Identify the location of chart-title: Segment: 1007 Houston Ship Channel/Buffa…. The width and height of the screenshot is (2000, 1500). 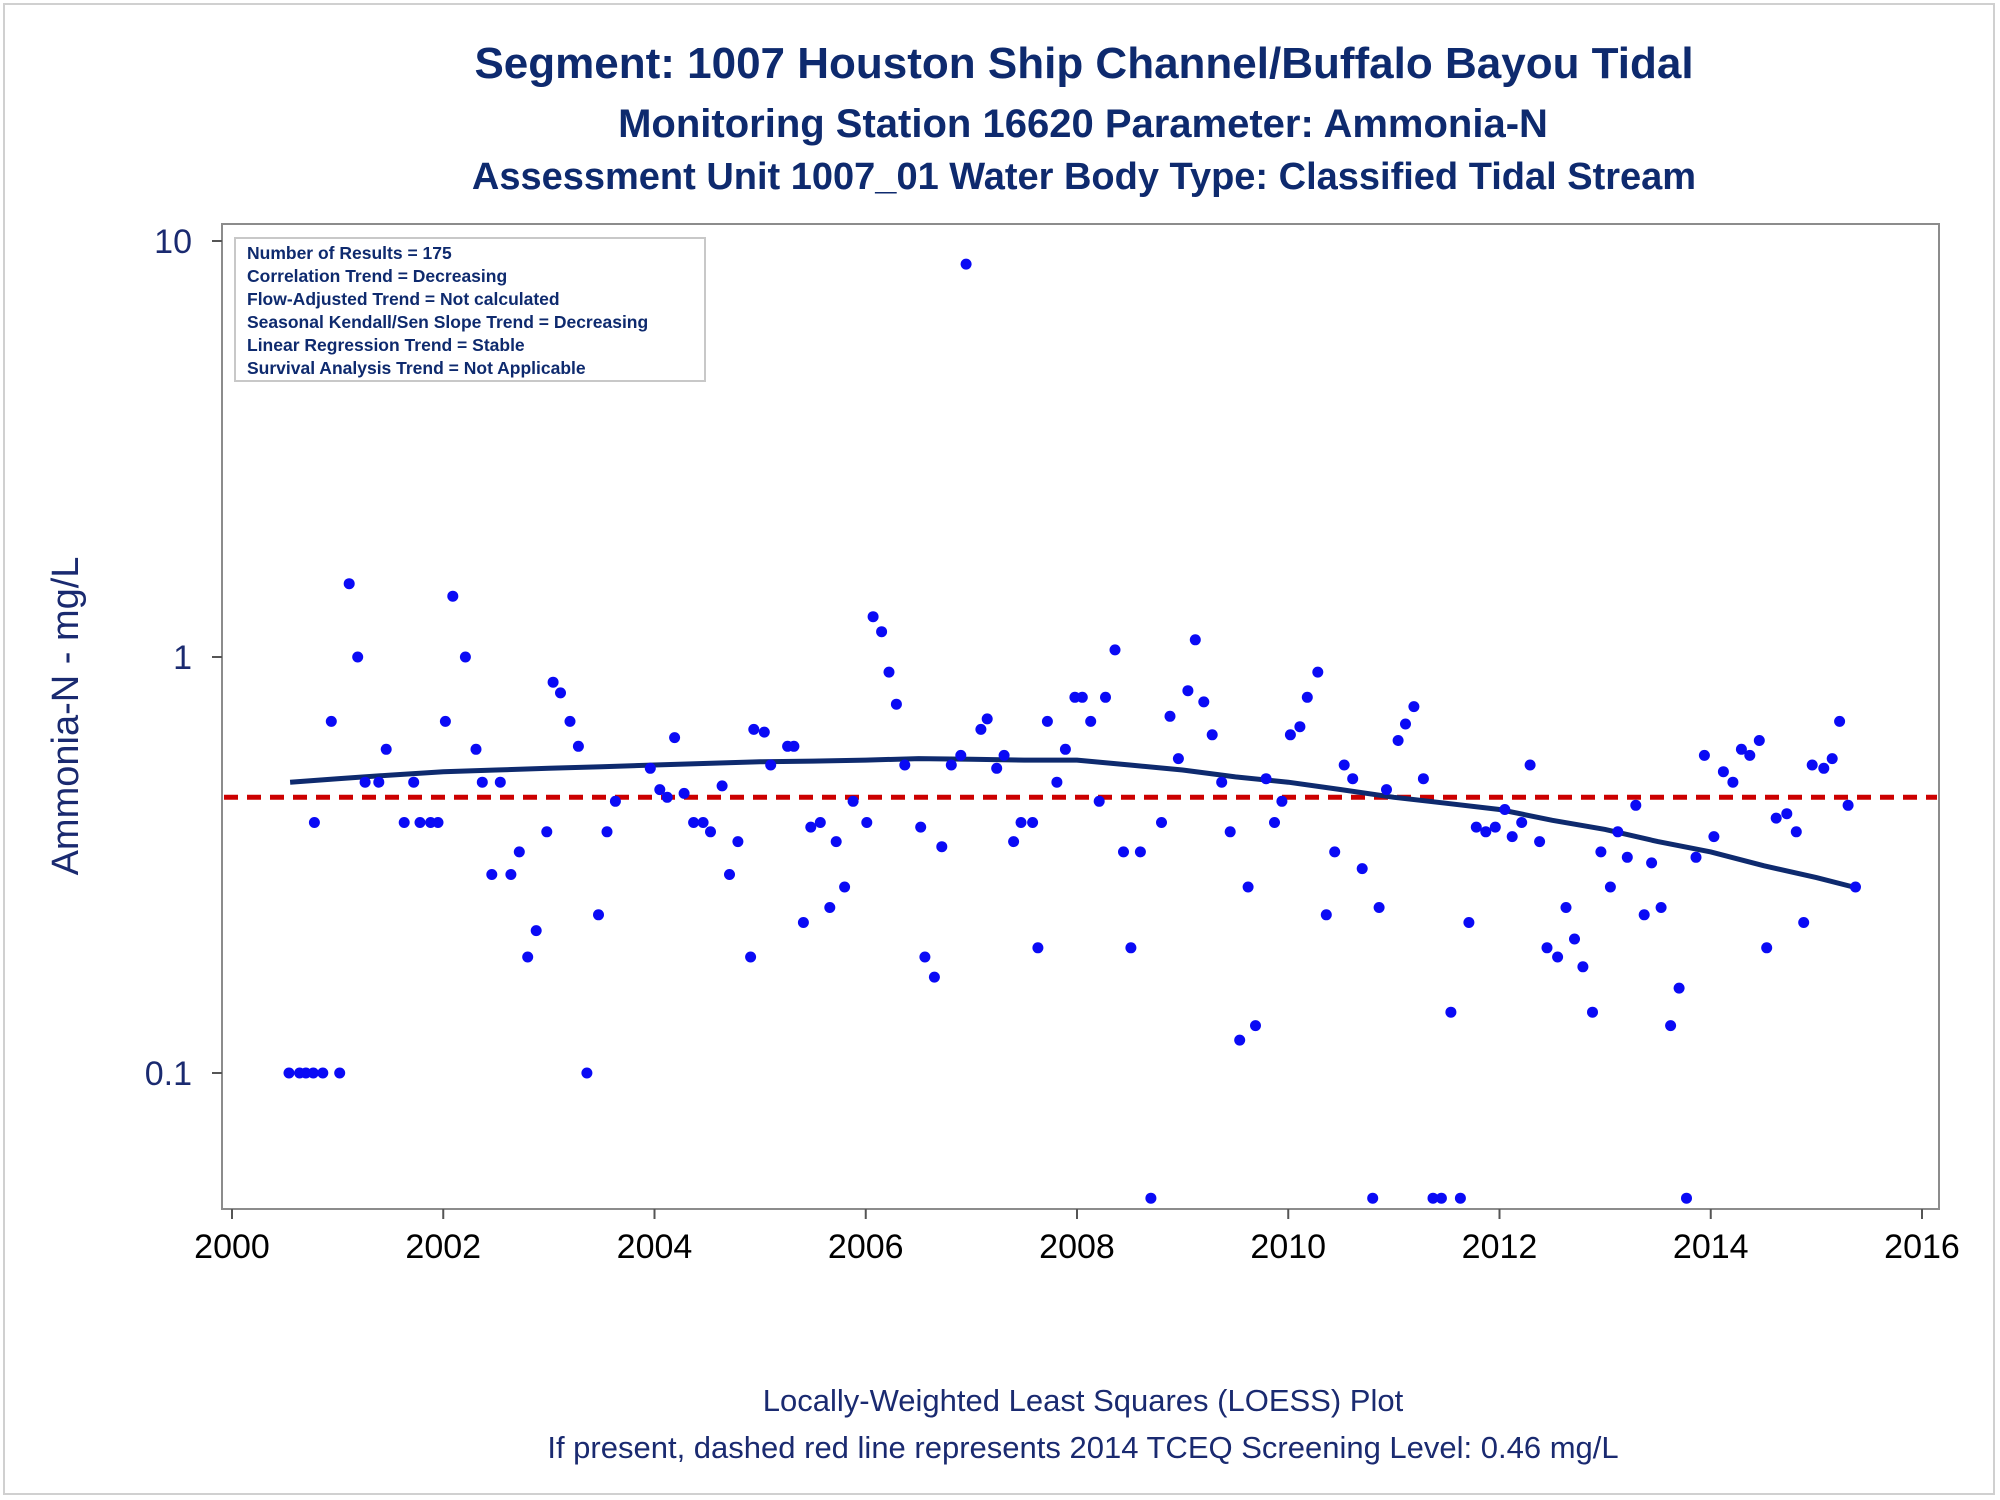
(1083, 63).